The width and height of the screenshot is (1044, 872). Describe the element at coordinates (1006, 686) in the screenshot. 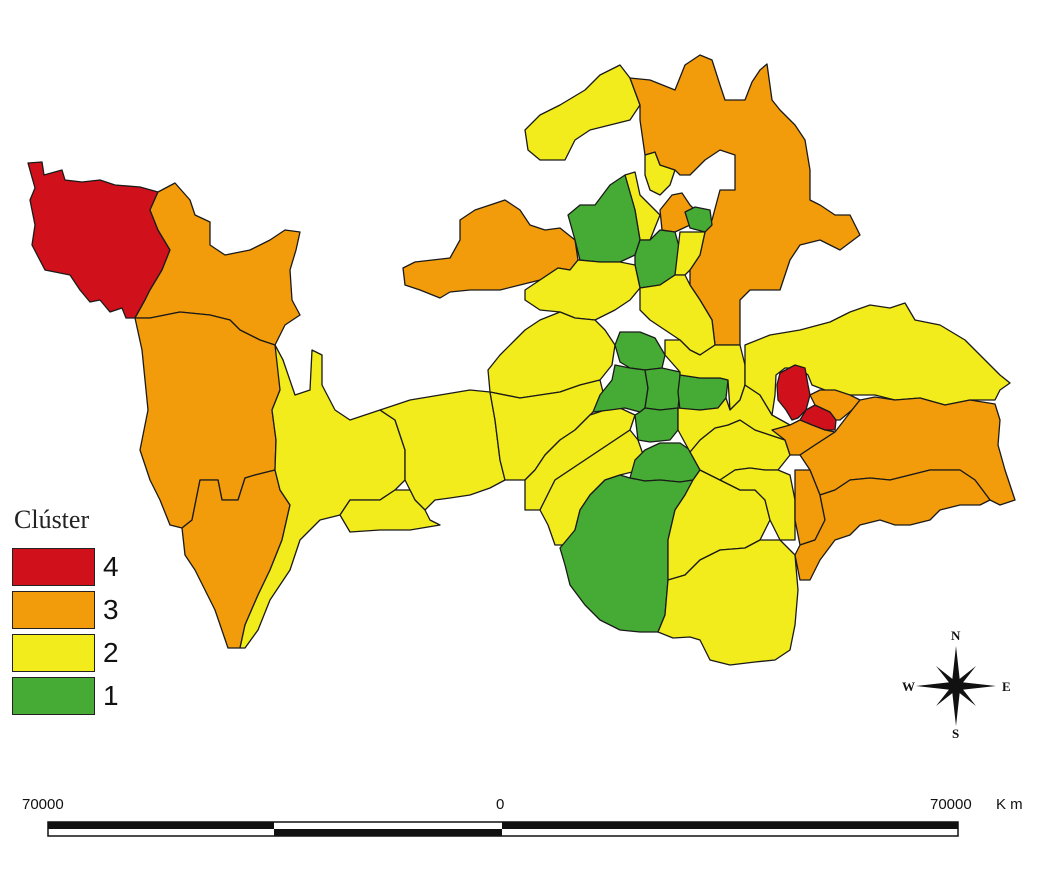

I see `compass-east-label: E` at that location.